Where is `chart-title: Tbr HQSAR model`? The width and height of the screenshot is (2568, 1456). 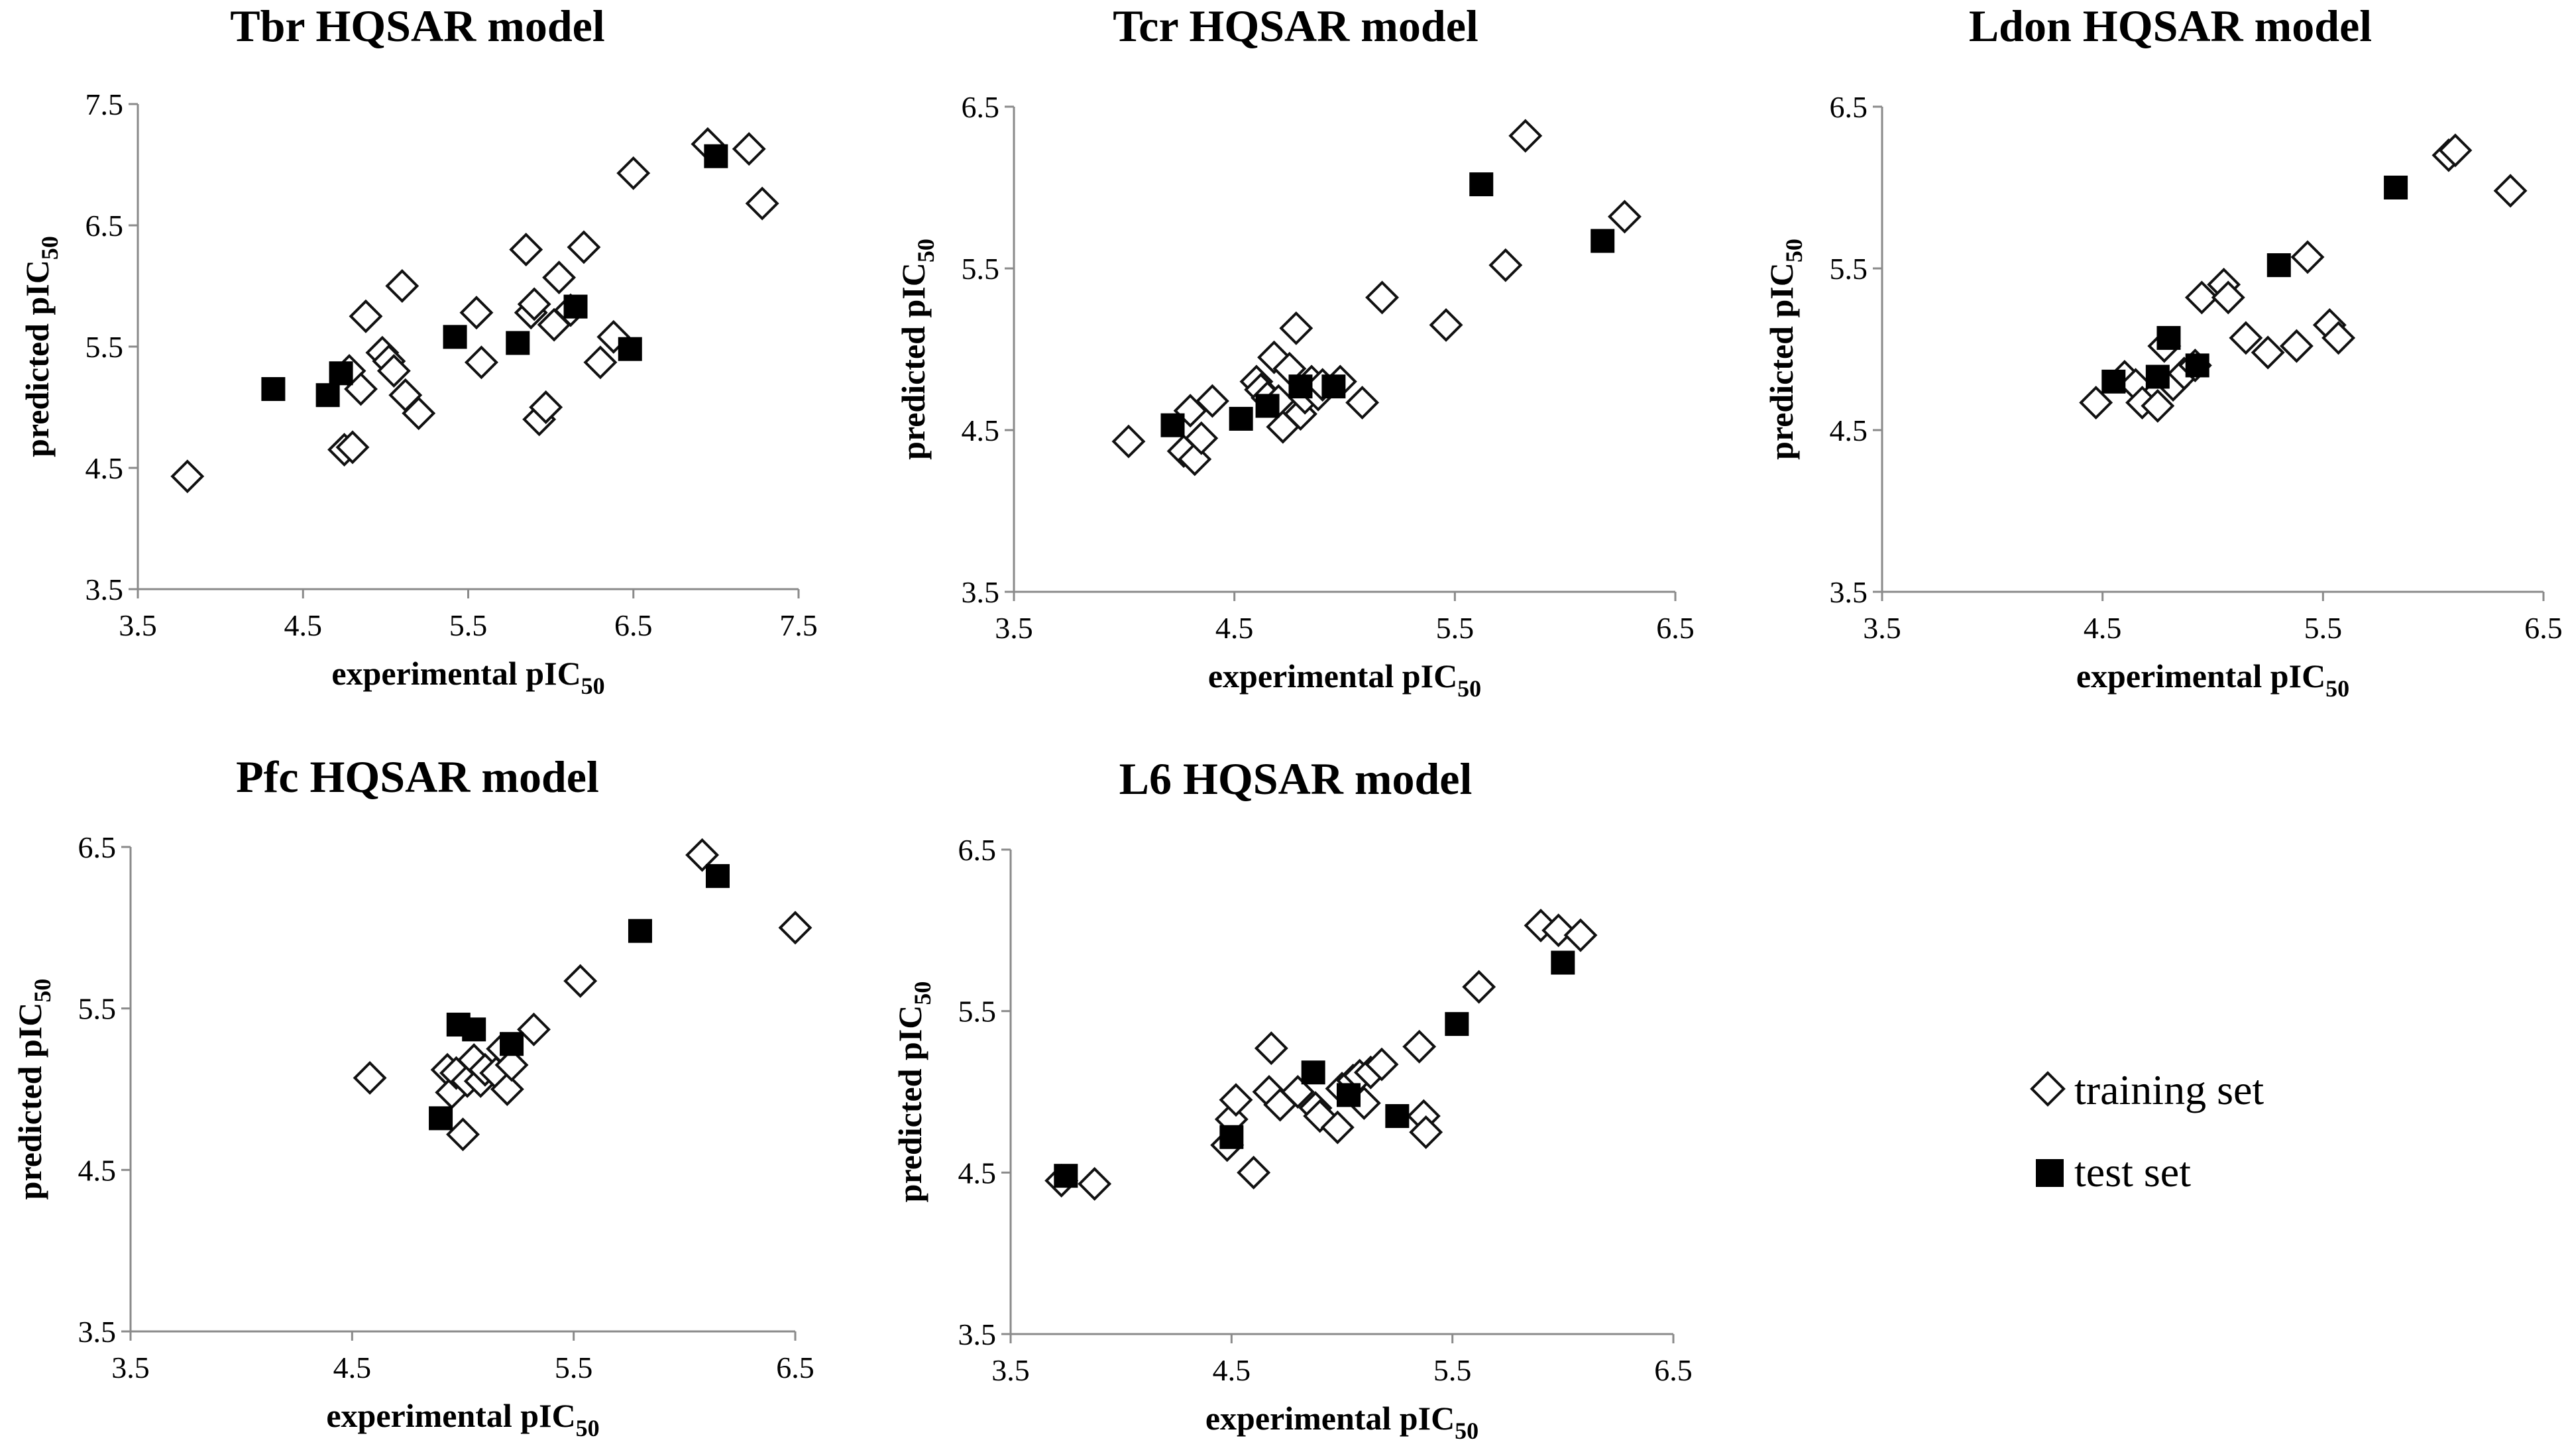
chart-title: Tbr HQSAR model is located at coordinates (417, 26).